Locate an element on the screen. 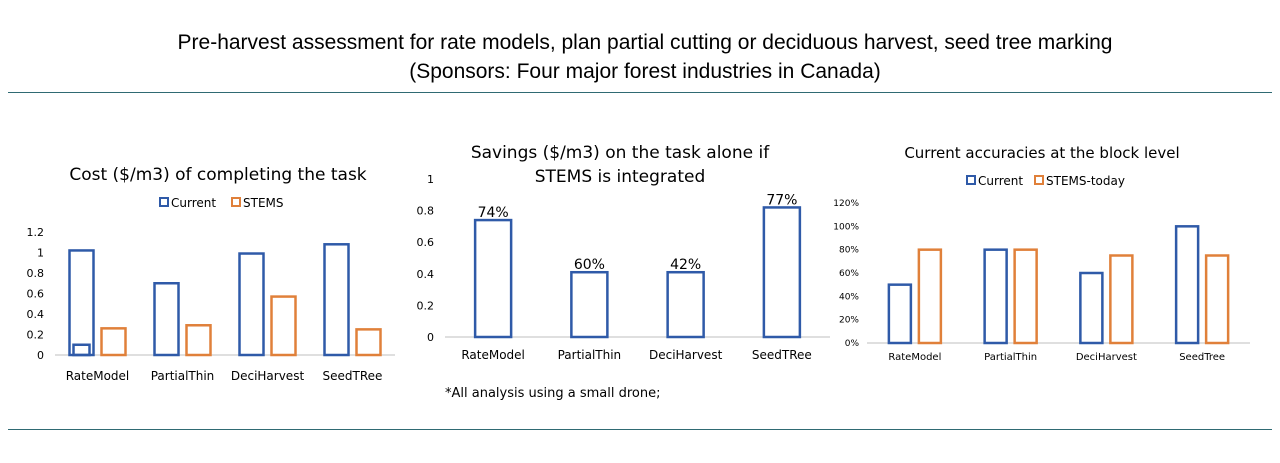 The image size is (1280, 463). legend-label-stems-today: STEMS-today is located at coordinates (1085, 181).